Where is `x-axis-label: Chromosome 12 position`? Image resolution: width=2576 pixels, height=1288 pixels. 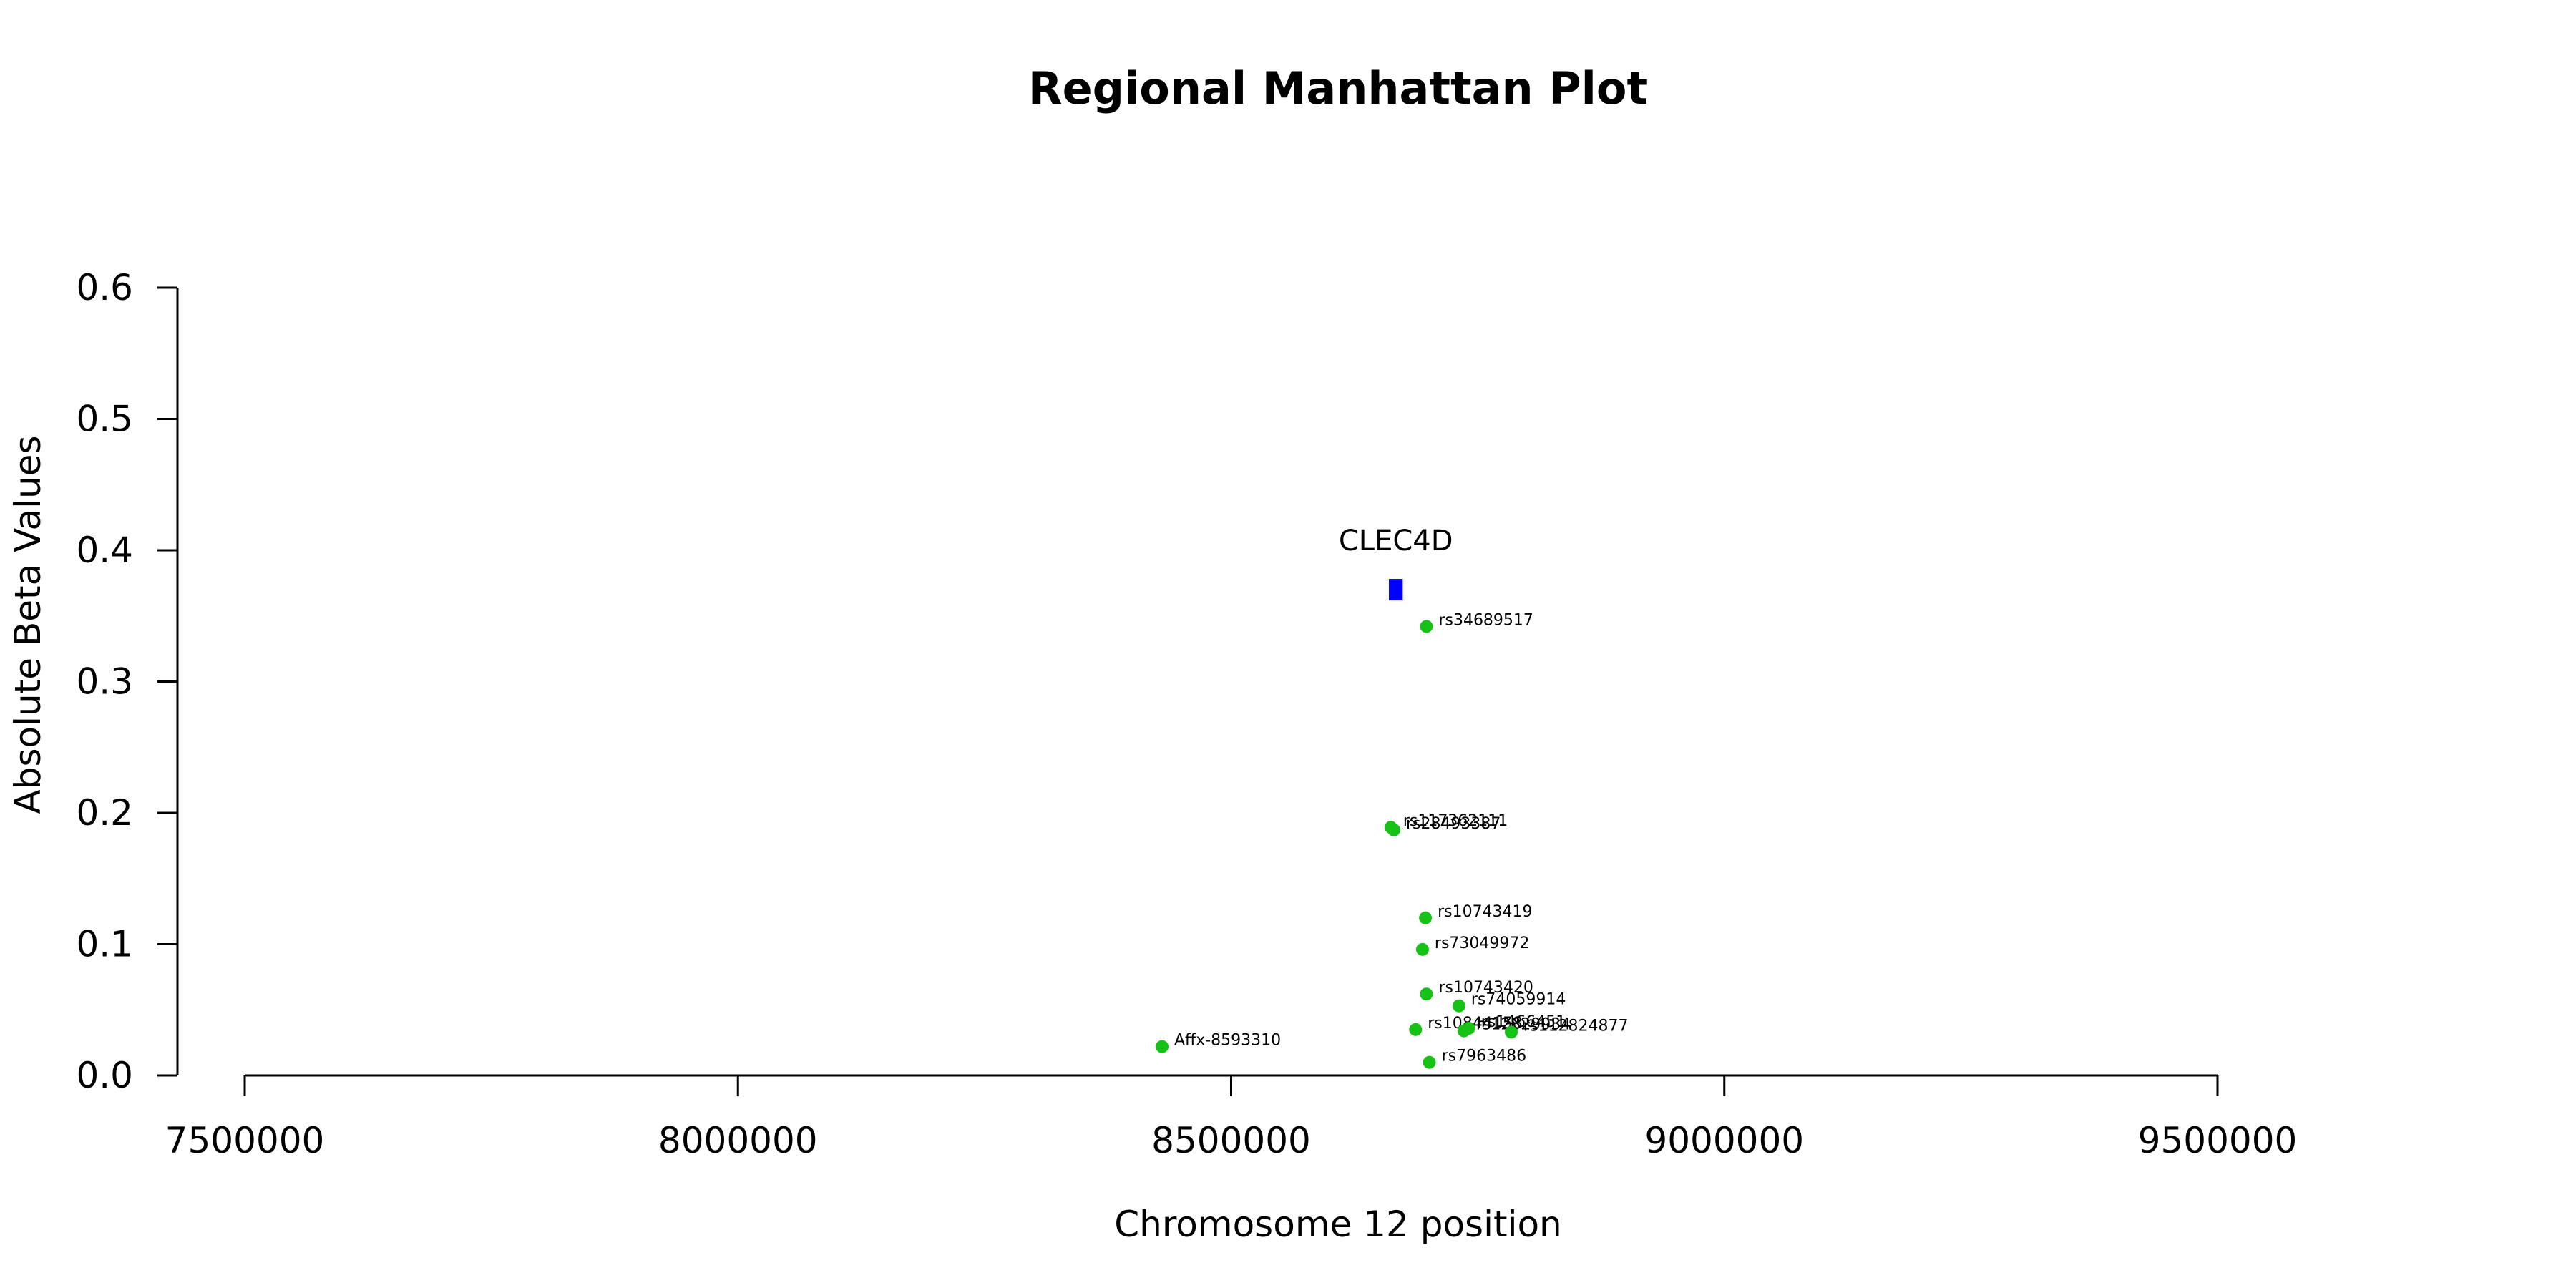 x-axis-label: Chromosome 12 position is located at coordinates (1338, 1224).